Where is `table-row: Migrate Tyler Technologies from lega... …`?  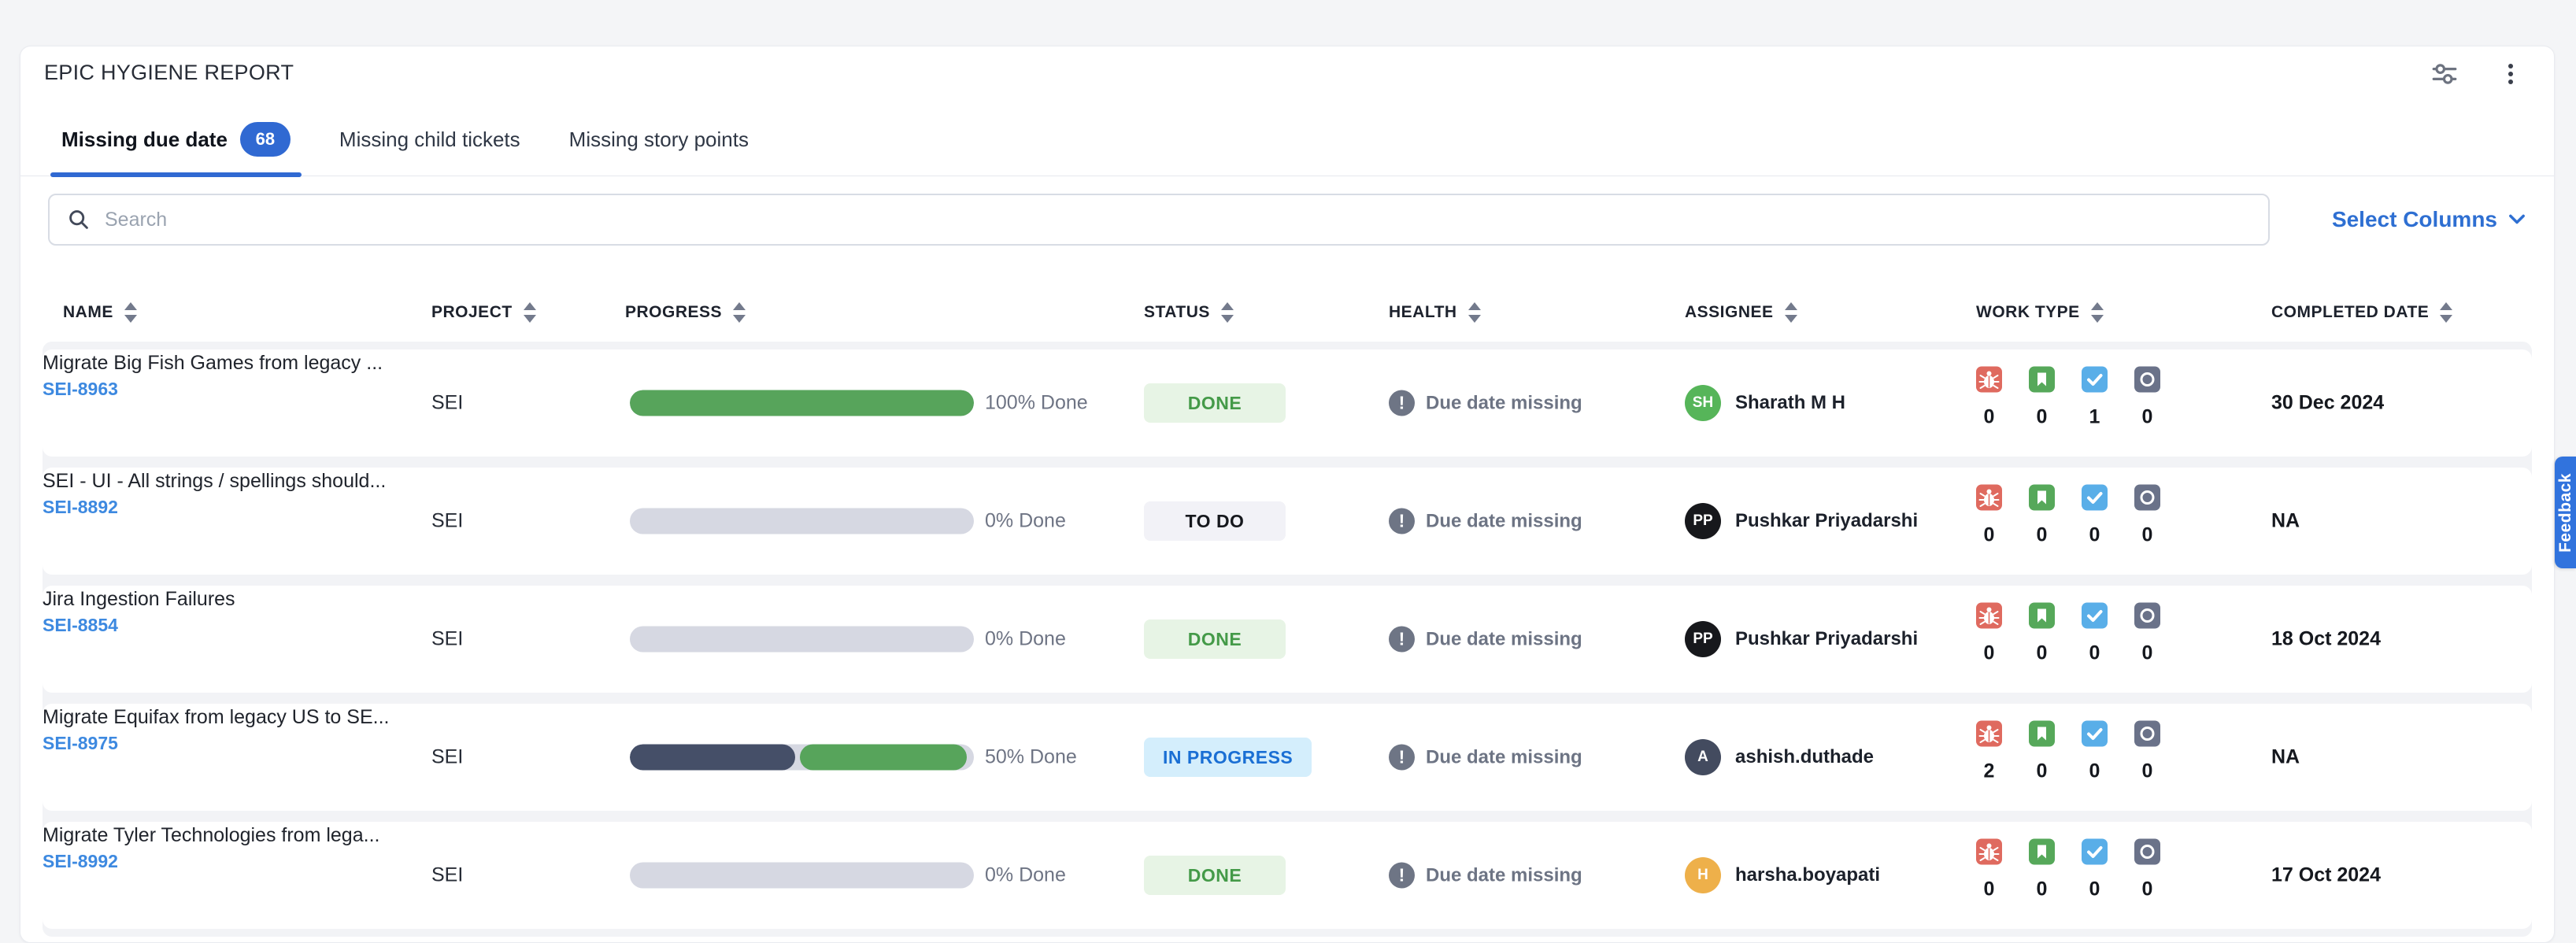 table-row: Migrate Tyler Technologies from lega... … is located at coordinates (1287, 875).